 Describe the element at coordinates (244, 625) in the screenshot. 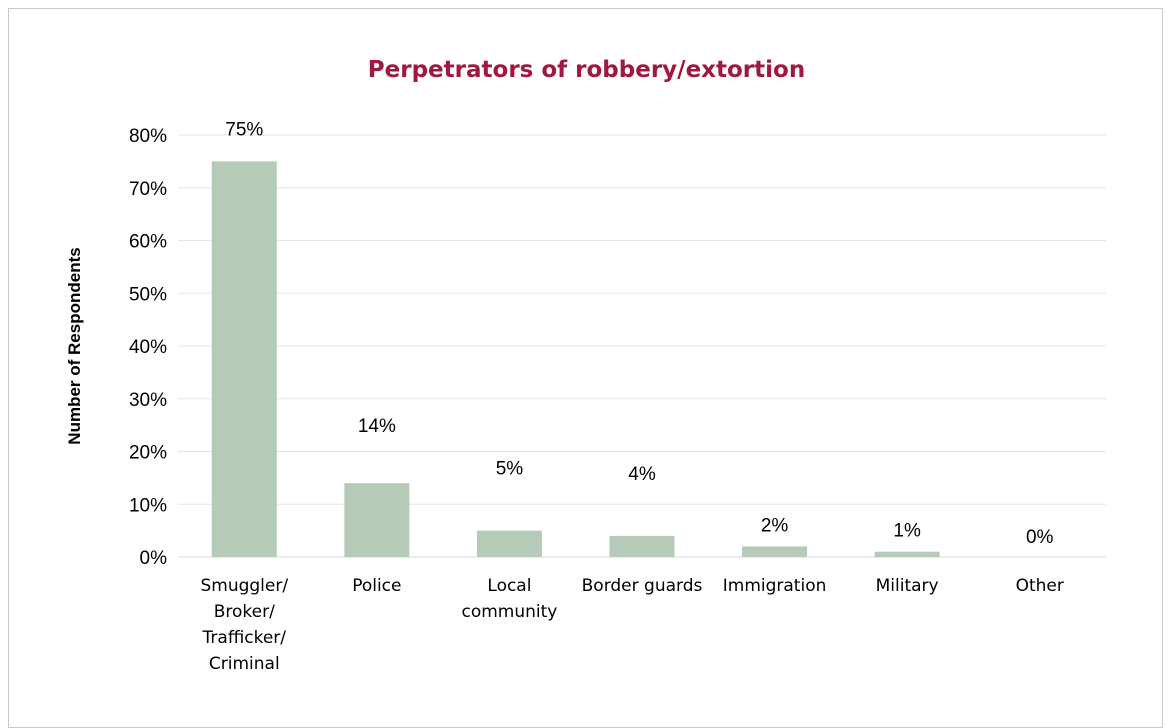

I see `x-category-label: Smuggler/Broker/Trafficker/Criminal` at that location.